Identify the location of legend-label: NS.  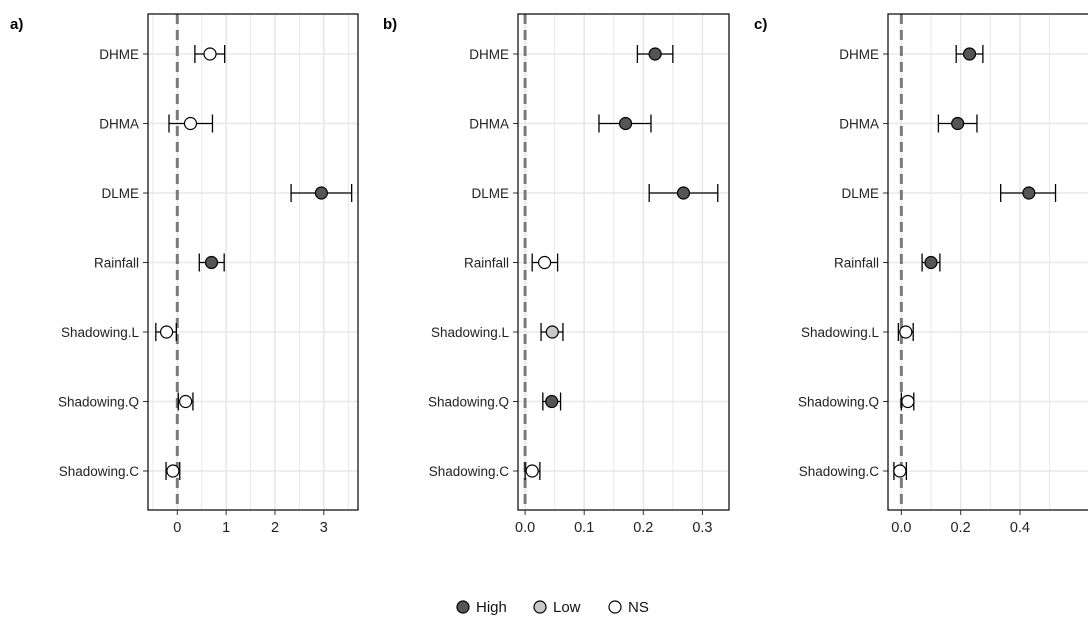
(638, 607).